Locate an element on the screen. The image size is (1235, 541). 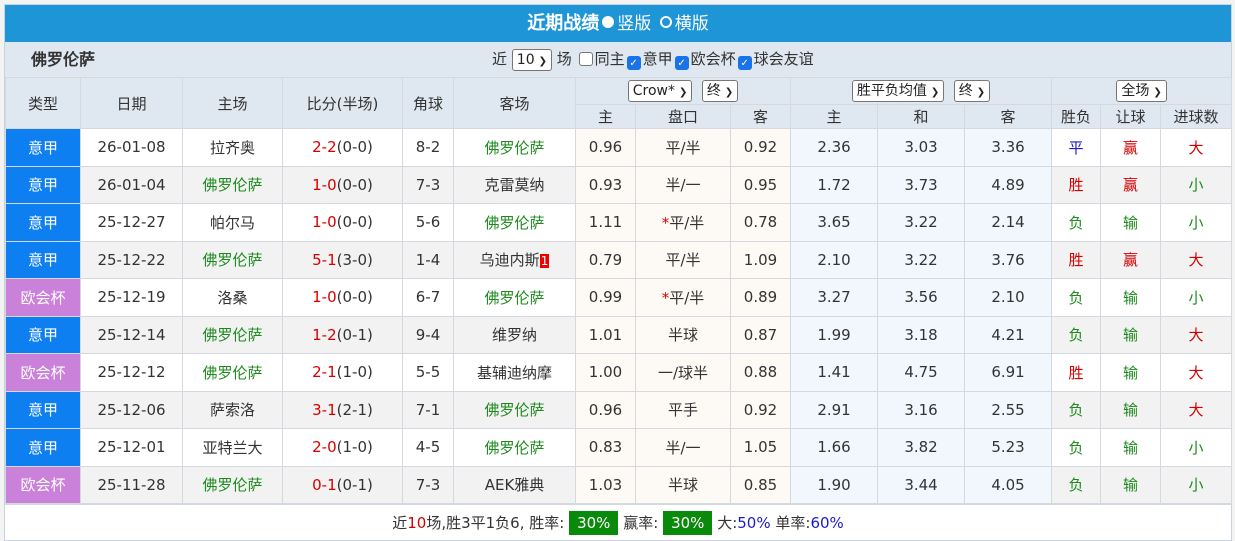
horizontal-label: 横版 is located at coordinates (691, 24).